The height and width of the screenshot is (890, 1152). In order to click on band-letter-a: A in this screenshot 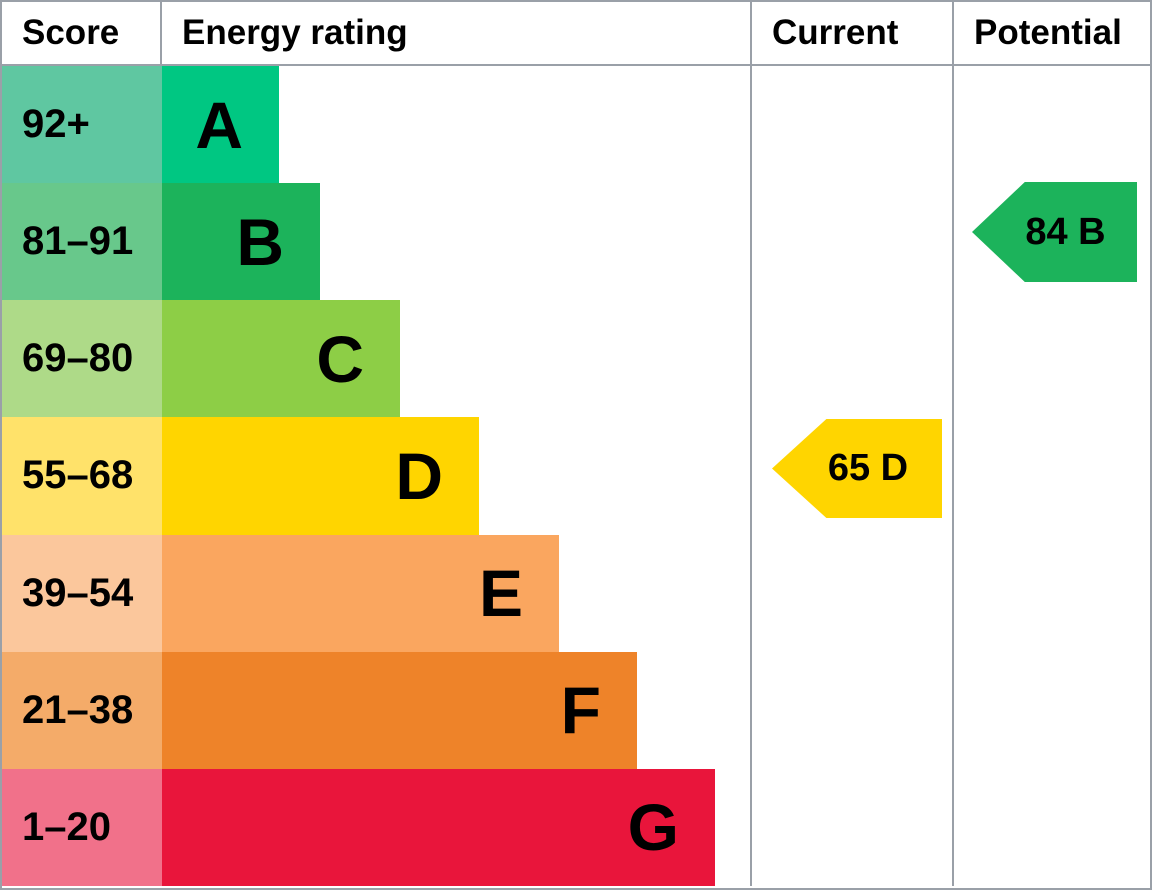, I will do `click(219, 124)`.